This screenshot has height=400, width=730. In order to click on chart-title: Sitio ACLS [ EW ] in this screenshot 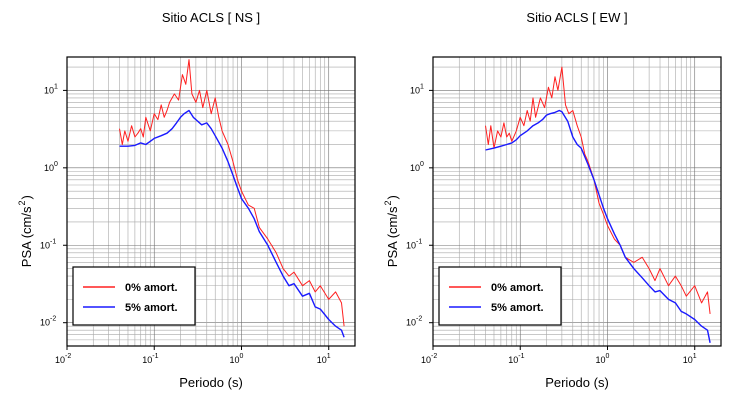, I will do `click(576, 17)`.